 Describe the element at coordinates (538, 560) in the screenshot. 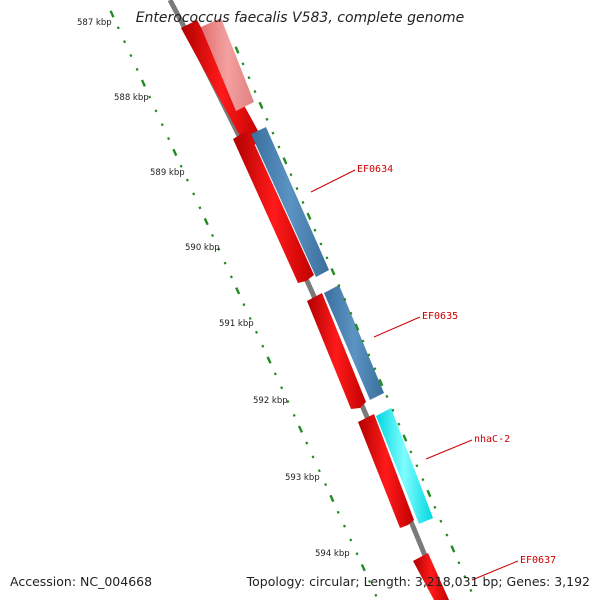

I see `feature-label: EF0637` at that location.